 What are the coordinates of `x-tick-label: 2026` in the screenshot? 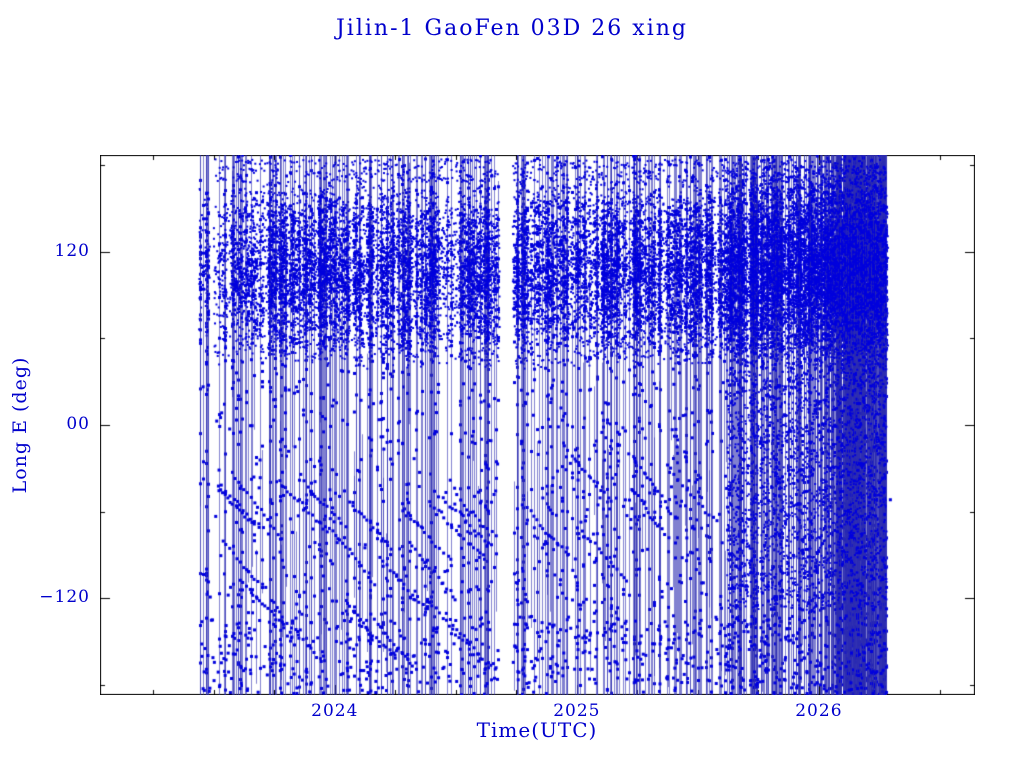 It's located at (819, 711).